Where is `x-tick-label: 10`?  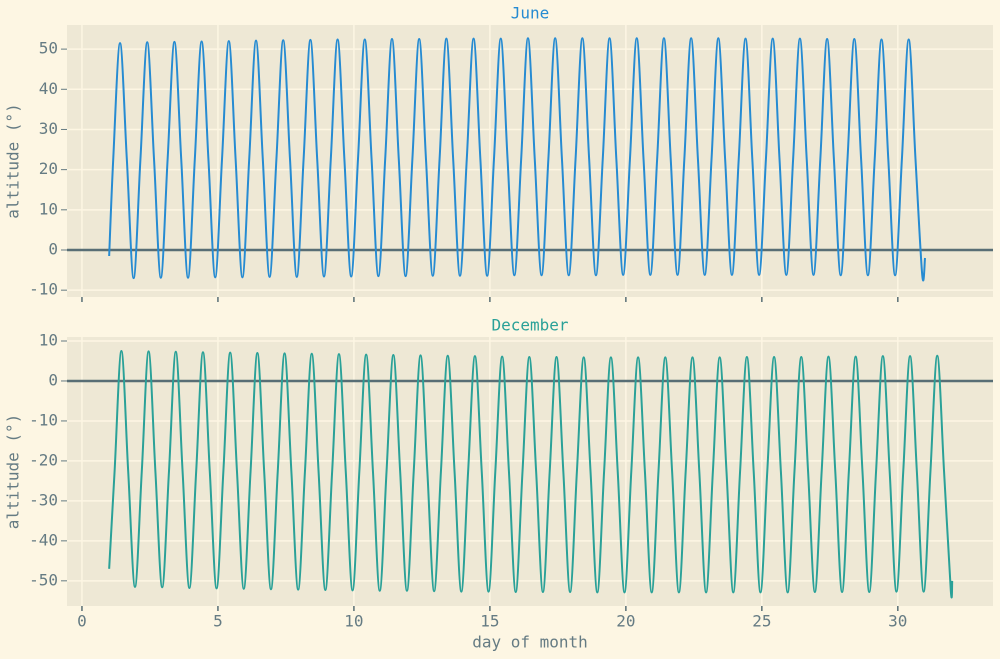 x-tick-label: 10 is located at coordinates (353, 621).